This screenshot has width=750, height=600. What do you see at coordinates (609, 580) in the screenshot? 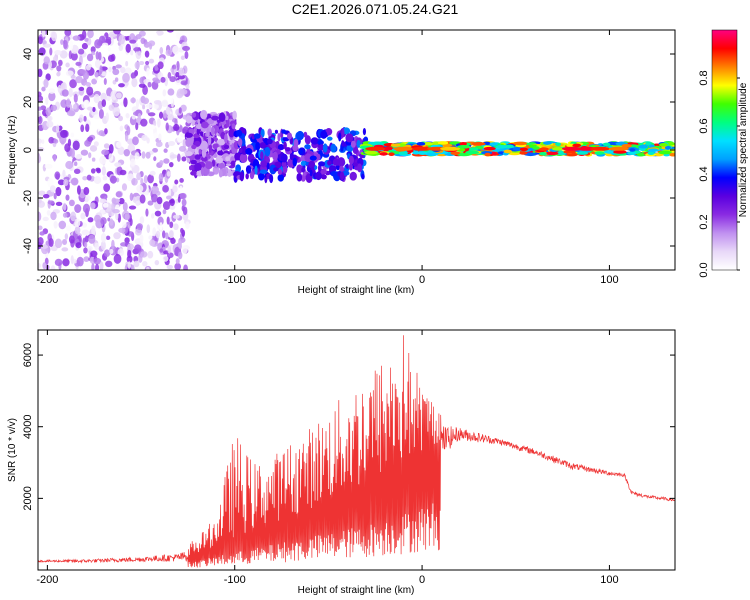
I see `x-tick-label: 100` at bounding box center [609, 580].